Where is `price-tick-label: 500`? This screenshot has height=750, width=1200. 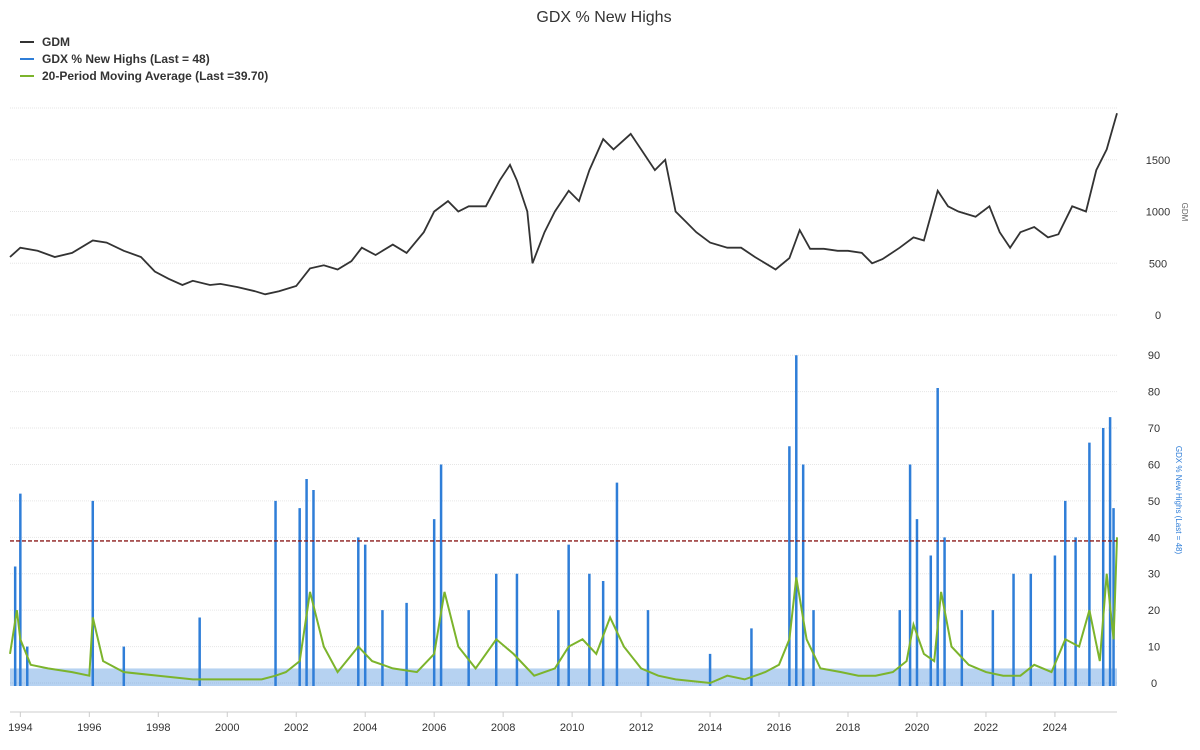
price-tick-label: 500 is located at coordinates (1158, 264).